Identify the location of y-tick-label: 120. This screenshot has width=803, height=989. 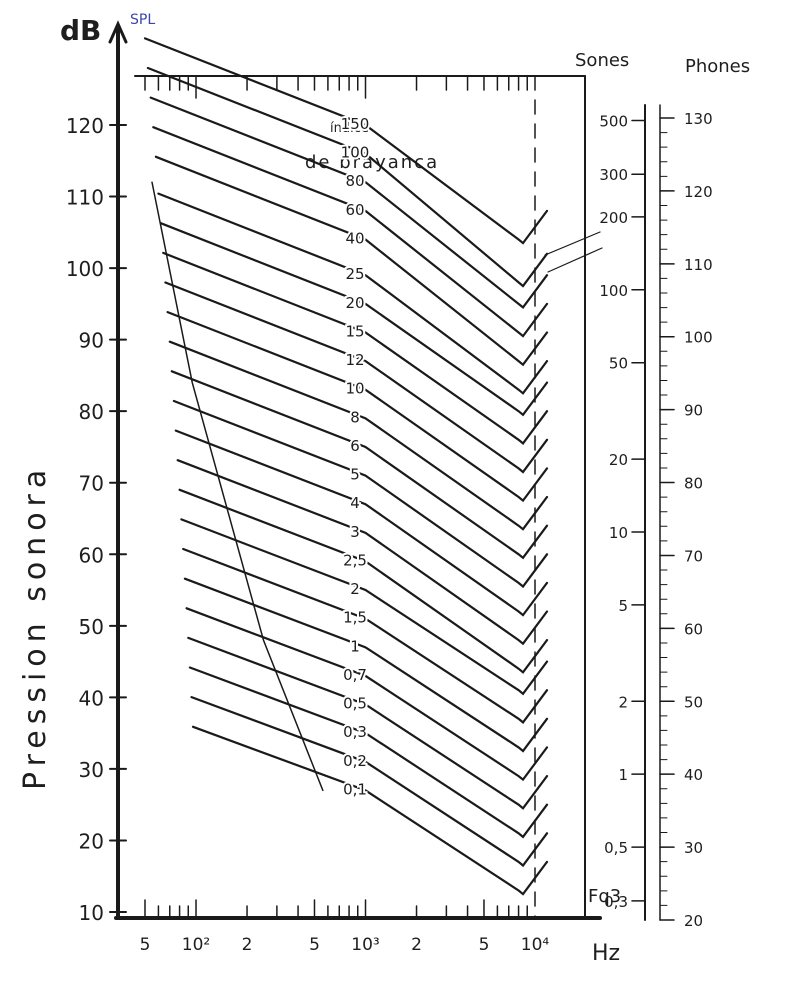
(85, 126).